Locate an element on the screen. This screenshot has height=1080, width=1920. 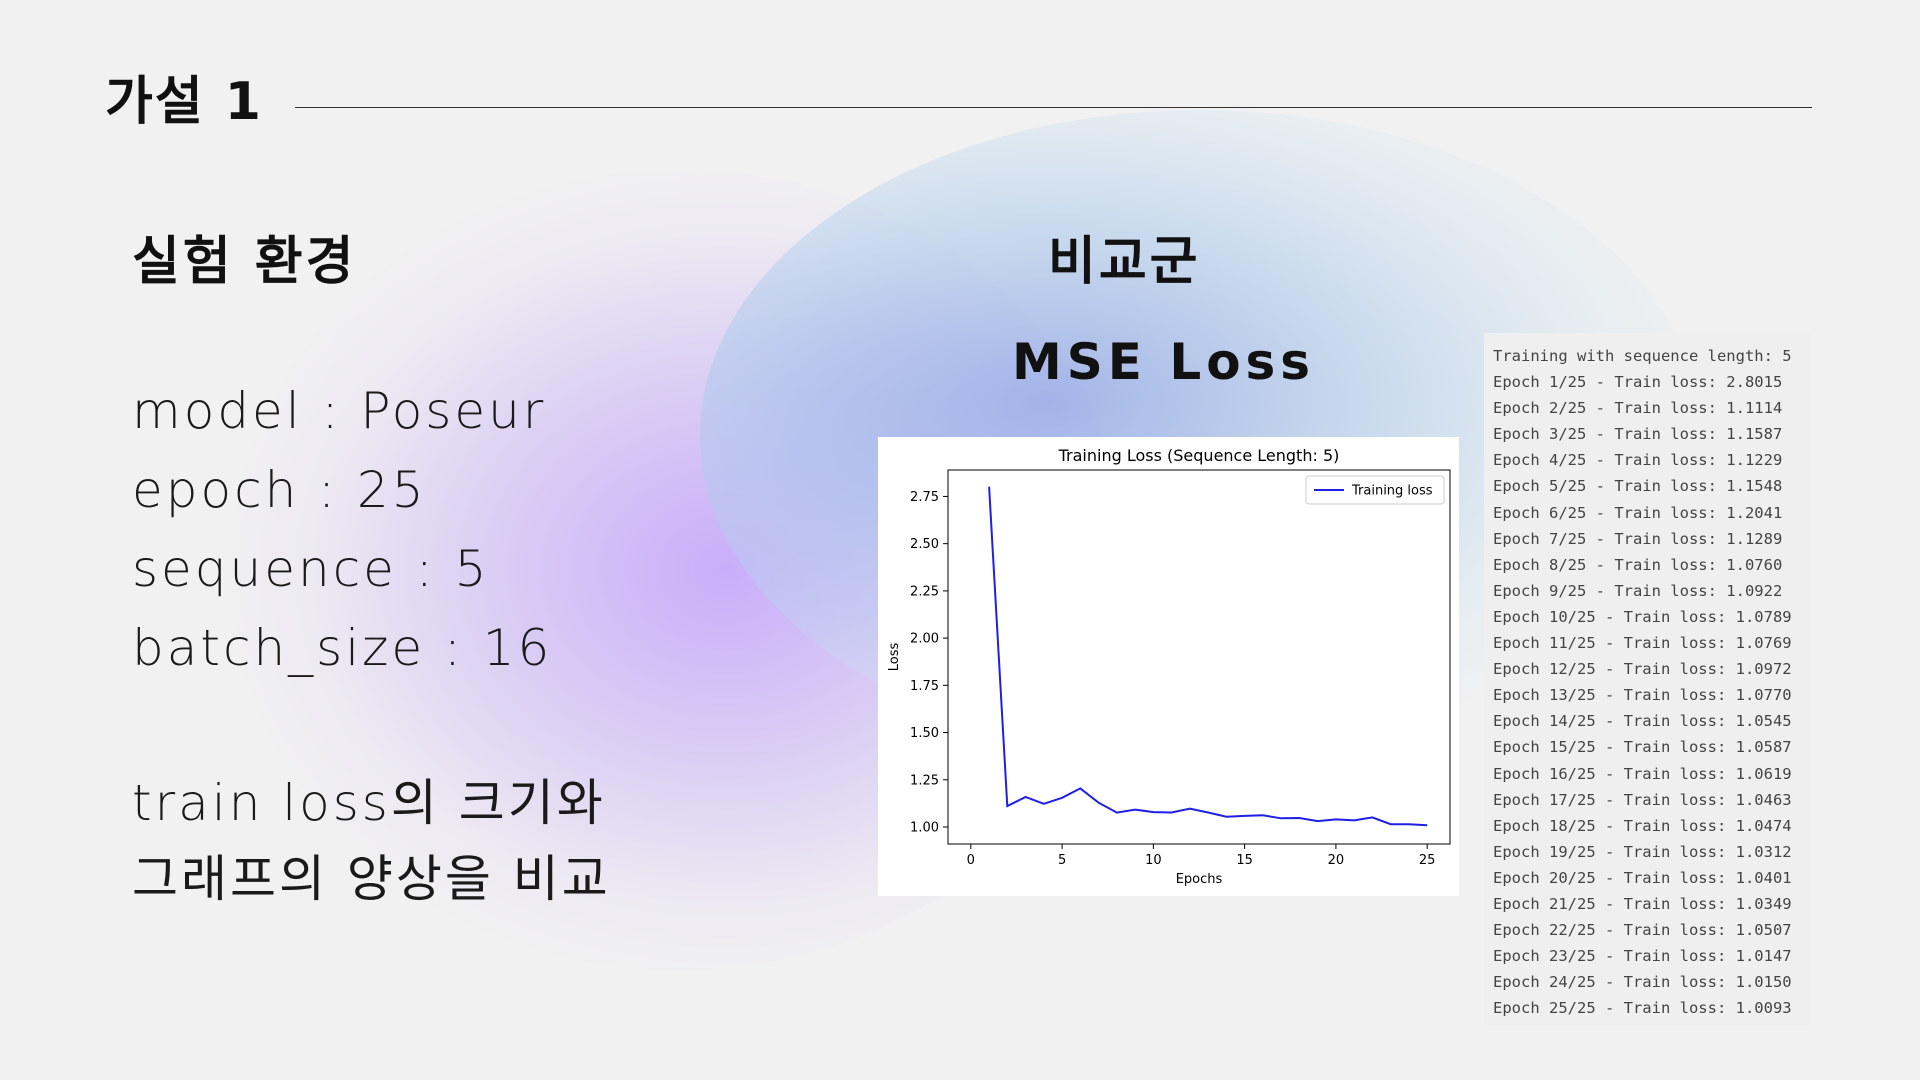
log-line: Epoch 14/25 - Train loss: 1.0545 is located at coordinates (1642, 721).